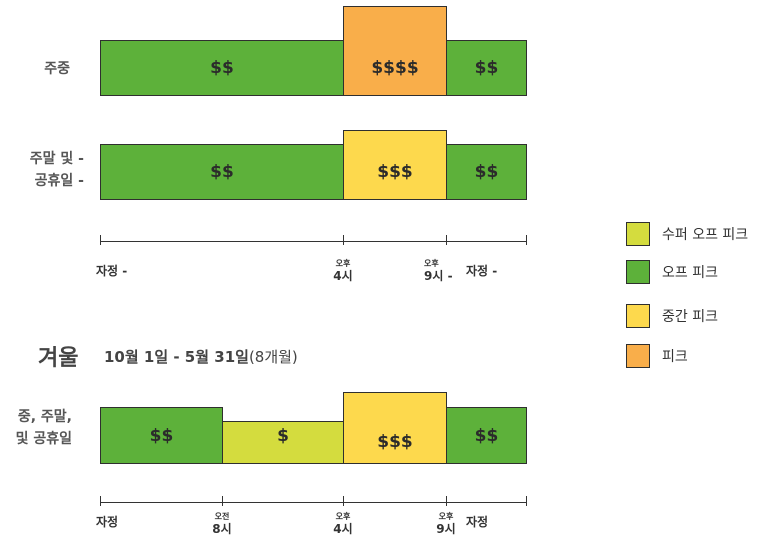  Describe the element at coordinates (638, 316) in the screenshot. I see `legend-swatch-mid-peak` at that location.